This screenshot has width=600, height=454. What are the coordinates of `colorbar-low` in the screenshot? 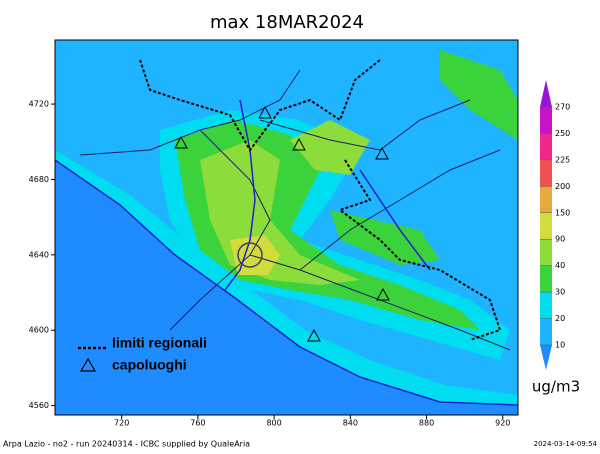 It's located at (546, 357).